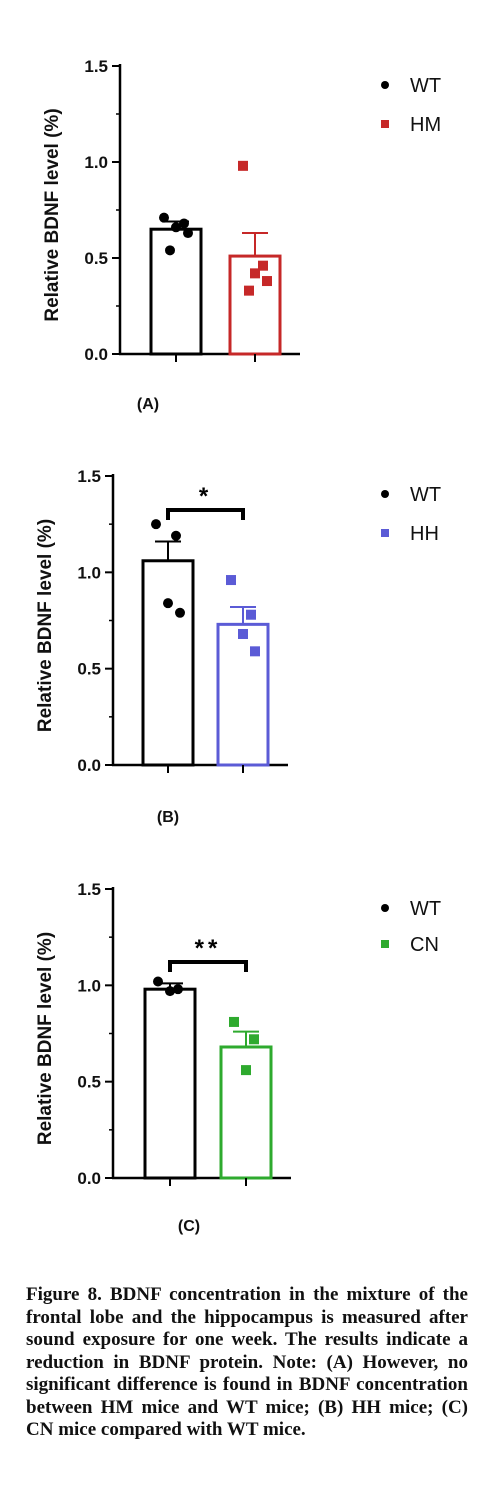 This screenshot has width=489, height=1506. Describe the element at coordinates (424, 945) in the screenshot. I see `legend-label: CN` at that location.